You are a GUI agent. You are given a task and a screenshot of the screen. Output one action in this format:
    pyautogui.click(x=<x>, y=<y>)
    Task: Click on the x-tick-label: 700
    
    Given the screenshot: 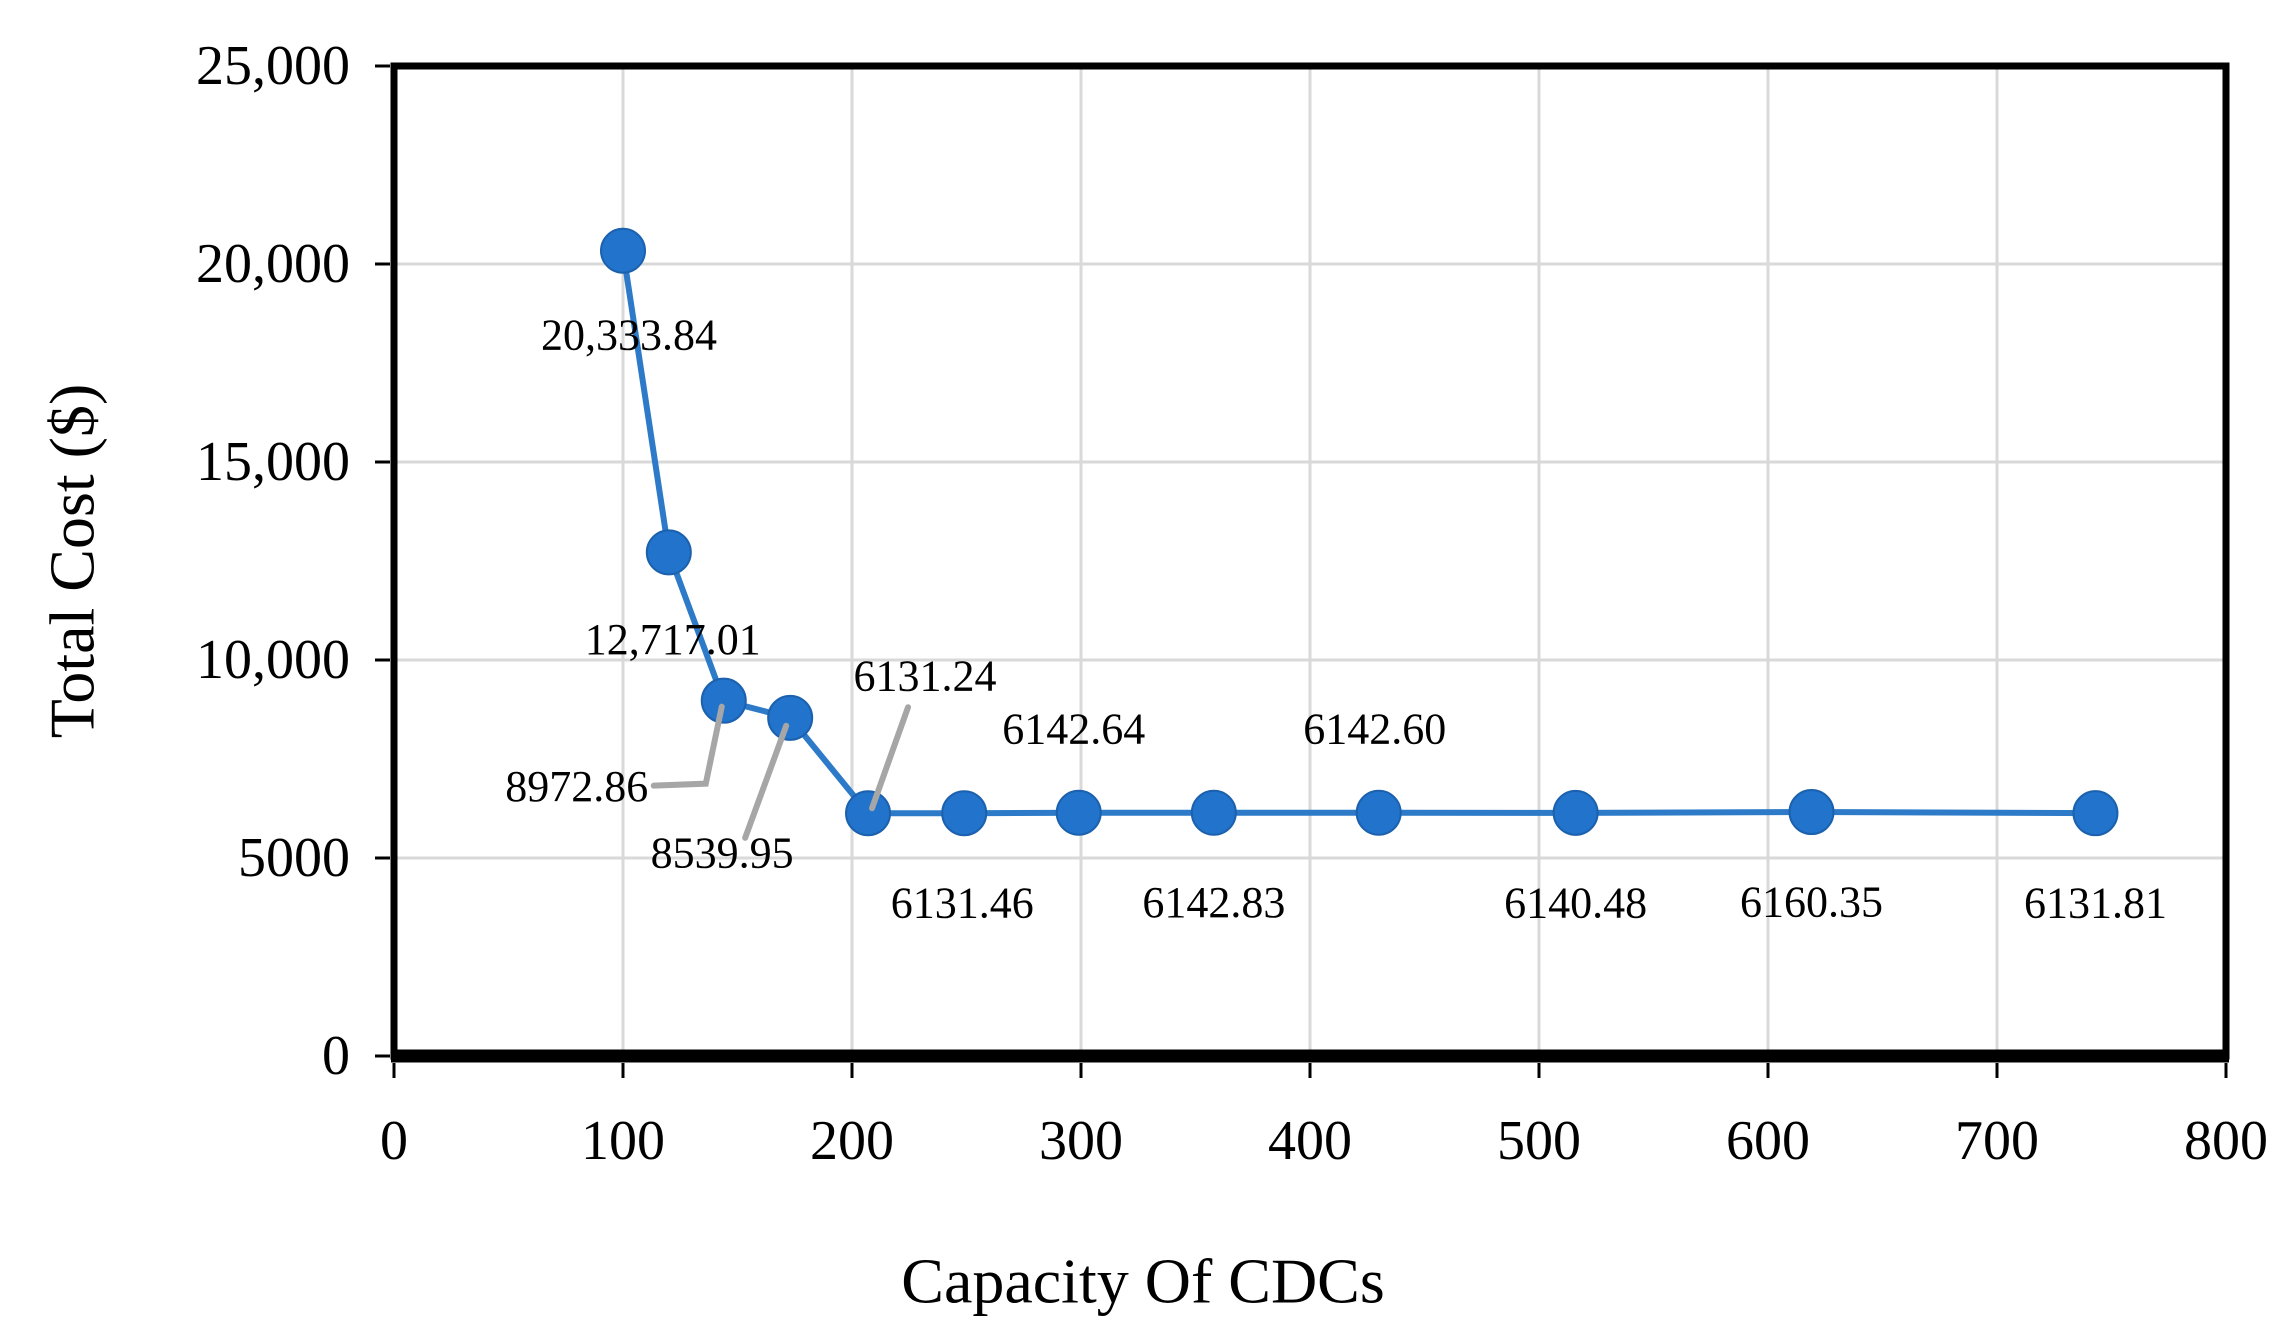 What is the action you would take?
    pyautogui.click(x=1997, y=1141)
    